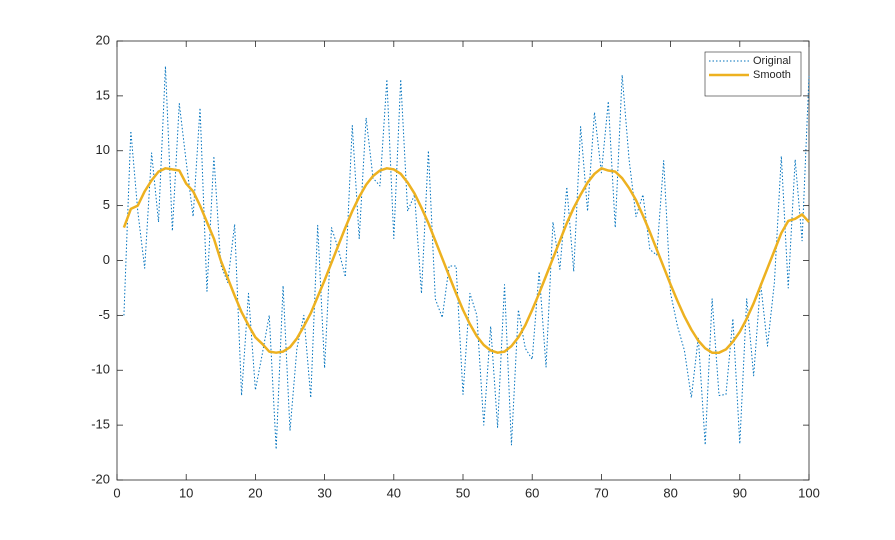 This screenshot has height=540, width=895. Describe the element at coordinates (670, 492) in the screenshot. I see `x-tick-label: 80` at that location.